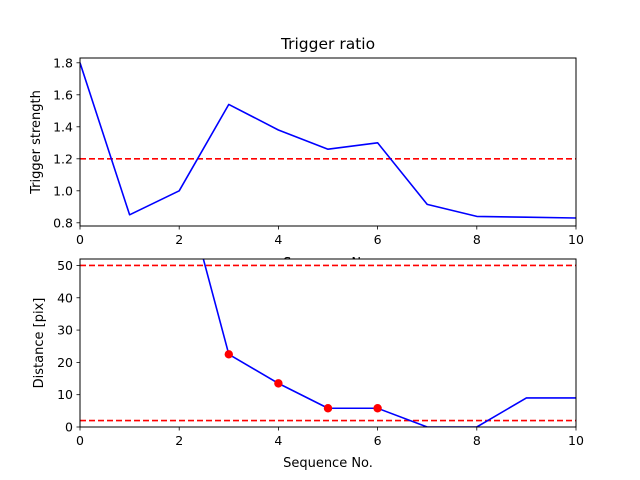 Image resolution: width=640 pixels, height=480 pixels. I want to click on bottom-y-tick-label: 10, so click(65, 394).